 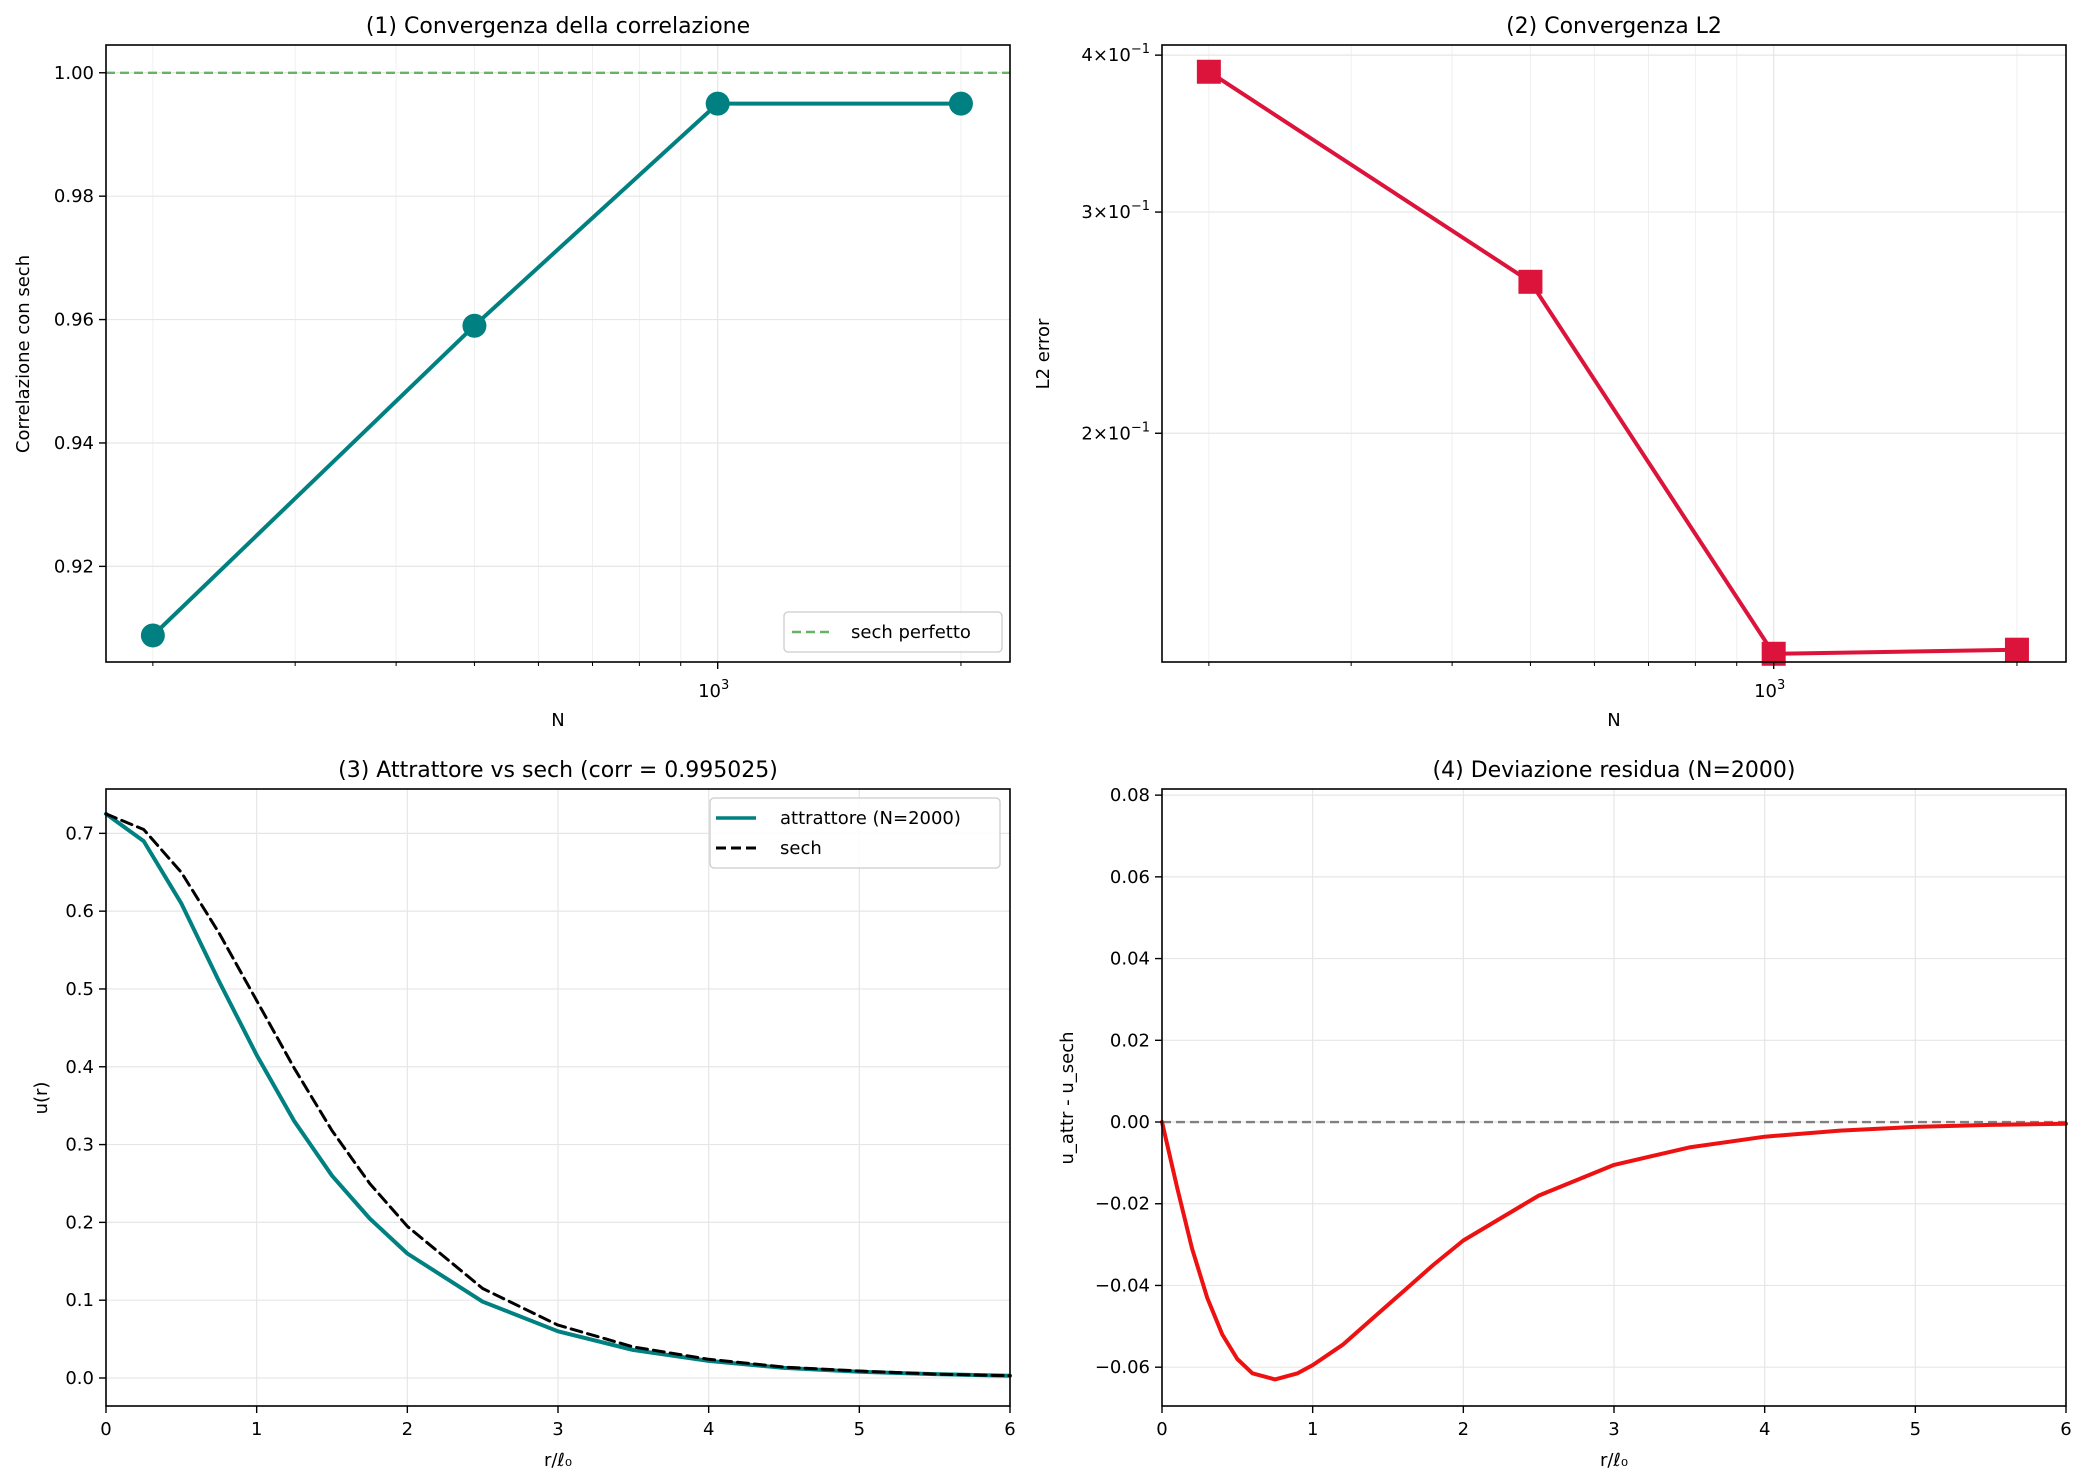 What do you see at coordinates (558, 770) in the screenshot?
I see `chart-title-3: (3) Attrattore vs sech (corr = 0.995025)` at bounding box center [558, 770].